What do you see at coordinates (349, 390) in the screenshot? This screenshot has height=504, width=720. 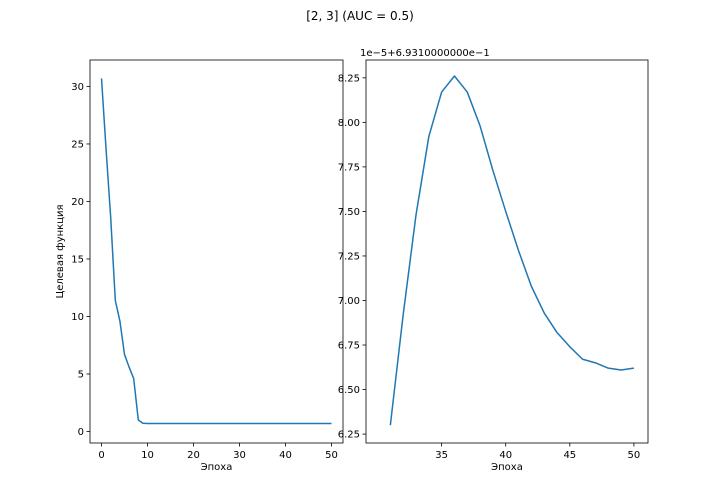 I see `y-tick-label: 6.50` at bounding box center [349, 390].